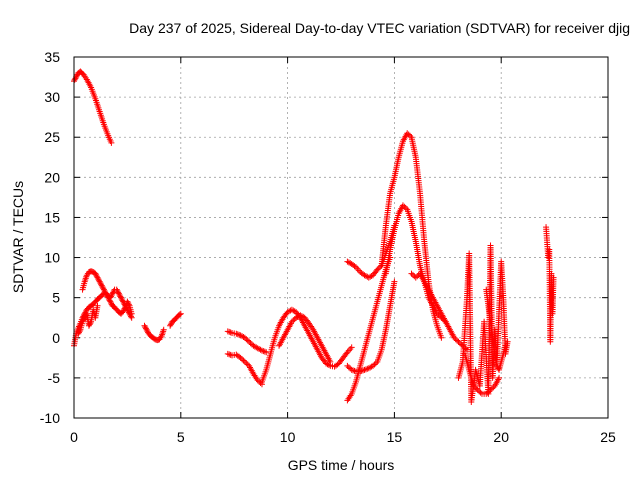  What do you see at coordinates (482, 373) in the screenshot?
I see `series-scatter-18-20h-b` at bounding box center [482, 373].